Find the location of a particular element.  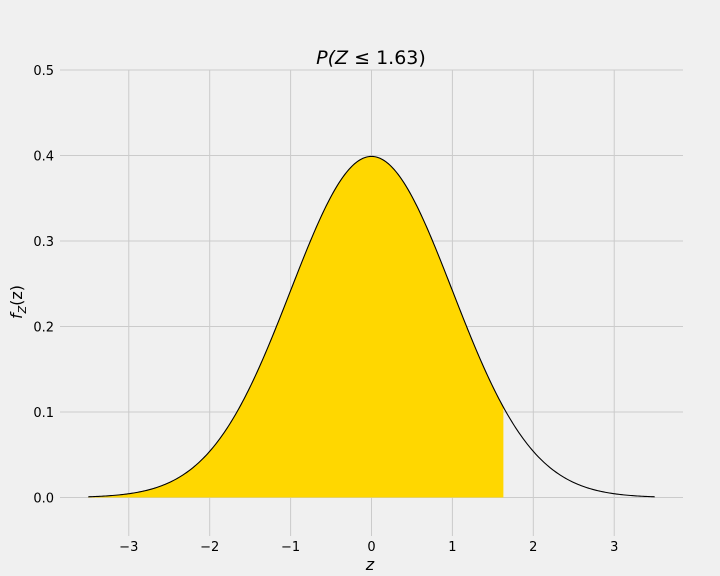

x-axis-ticks: −3 −2 −1 0 1 2 3 is located at coordinates (368, 547).